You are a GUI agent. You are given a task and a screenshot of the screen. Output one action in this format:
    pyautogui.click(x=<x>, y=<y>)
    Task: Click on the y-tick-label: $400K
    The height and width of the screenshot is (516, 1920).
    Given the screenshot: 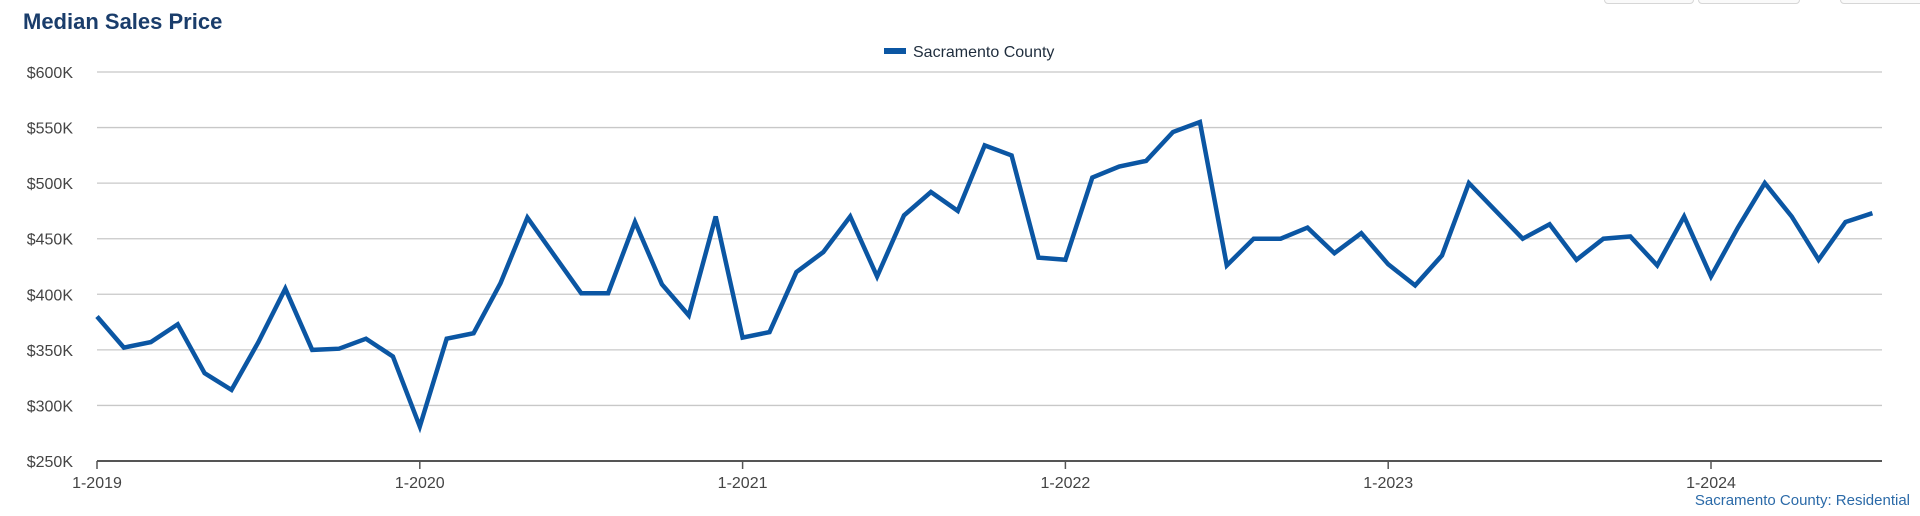 What is the action you would take?
    pyautogui.click(x=50, y=295)
    